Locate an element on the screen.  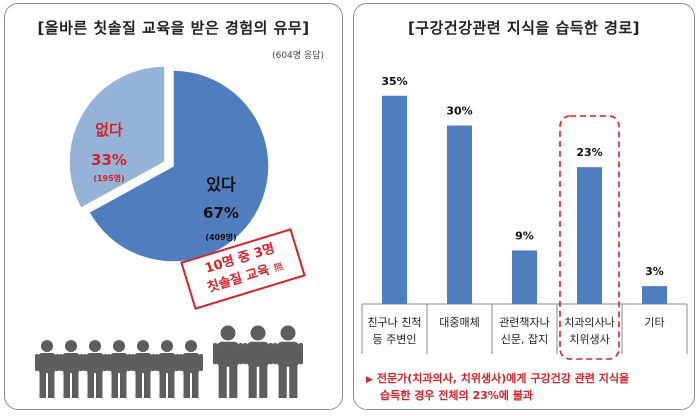
highlight-box is located at coordinates (589, 237).